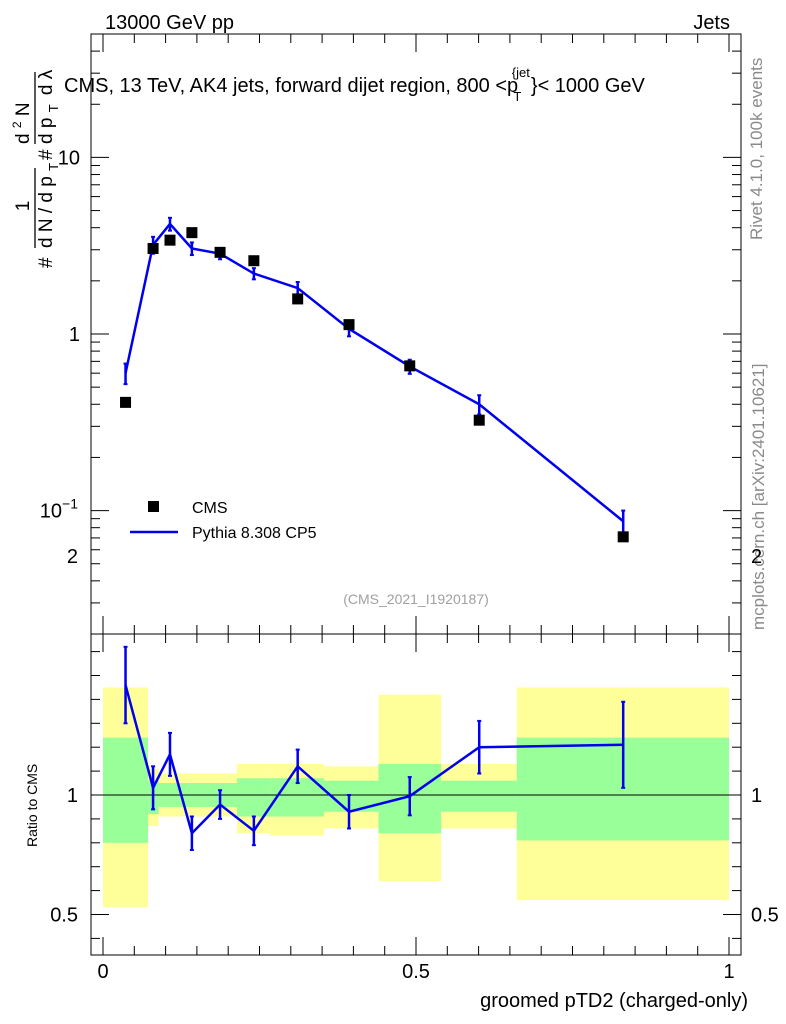 This screenshot has width=786, height=1024. Describe the element at coordinates (32, 805) in the screenshot. I see `ratio-y-axis-label: Ratio to CMS` at that location.